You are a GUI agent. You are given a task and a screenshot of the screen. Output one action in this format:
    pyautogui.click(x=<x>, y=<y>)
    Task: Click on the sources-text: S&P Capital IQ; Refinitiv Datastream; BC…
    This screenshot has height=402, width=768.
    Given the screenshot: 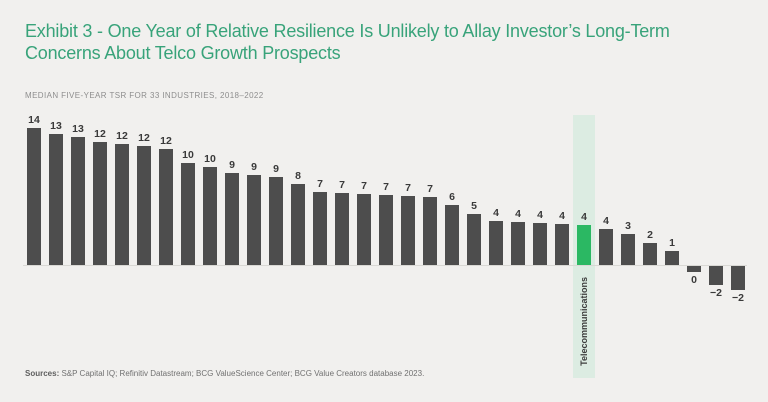 What is the action you would take?
    pyautogui.click(x=242, y=373)
    